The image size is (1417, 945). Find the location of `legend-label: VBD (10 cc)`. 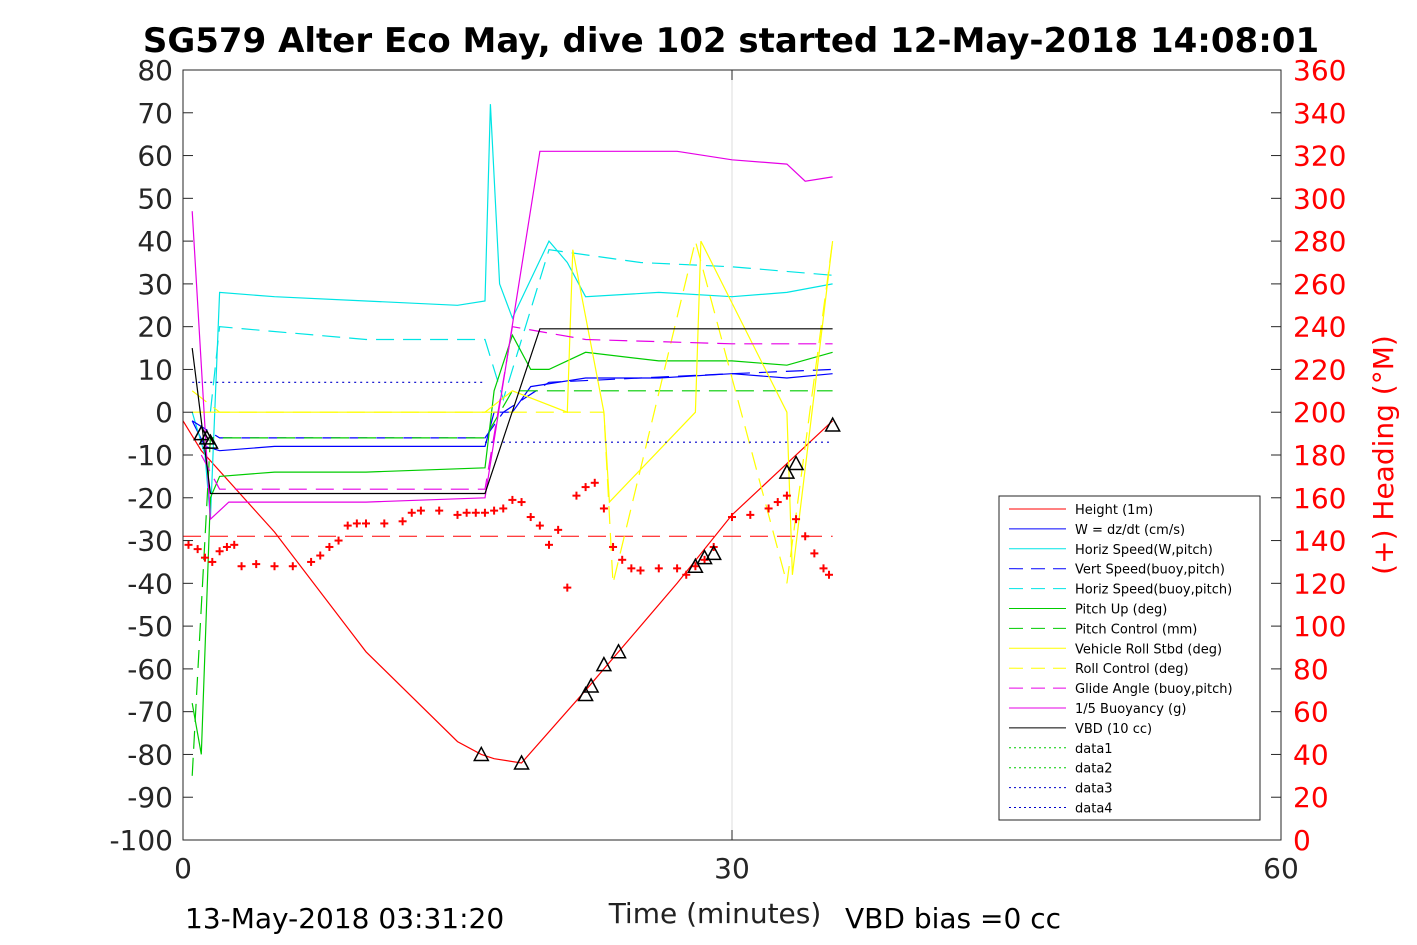

legend-label: VBD (10 cc) is located at coordinates (1113, 729).